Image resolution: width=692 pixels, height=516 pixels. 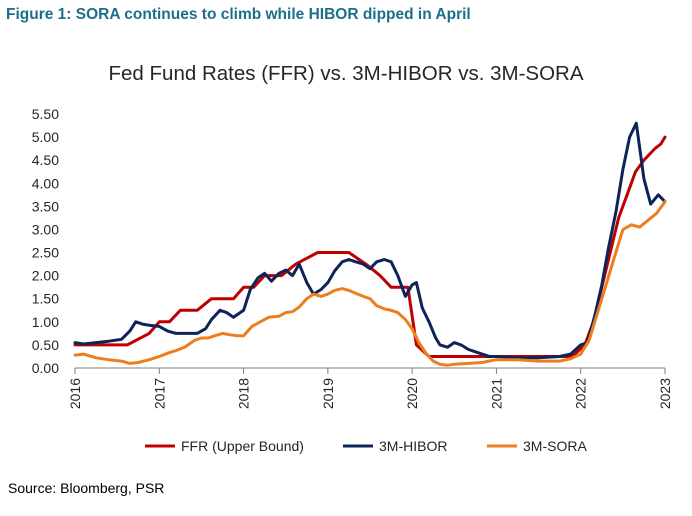 I want to click on y-tick-label: 3.50, so click(x=45, y=206).